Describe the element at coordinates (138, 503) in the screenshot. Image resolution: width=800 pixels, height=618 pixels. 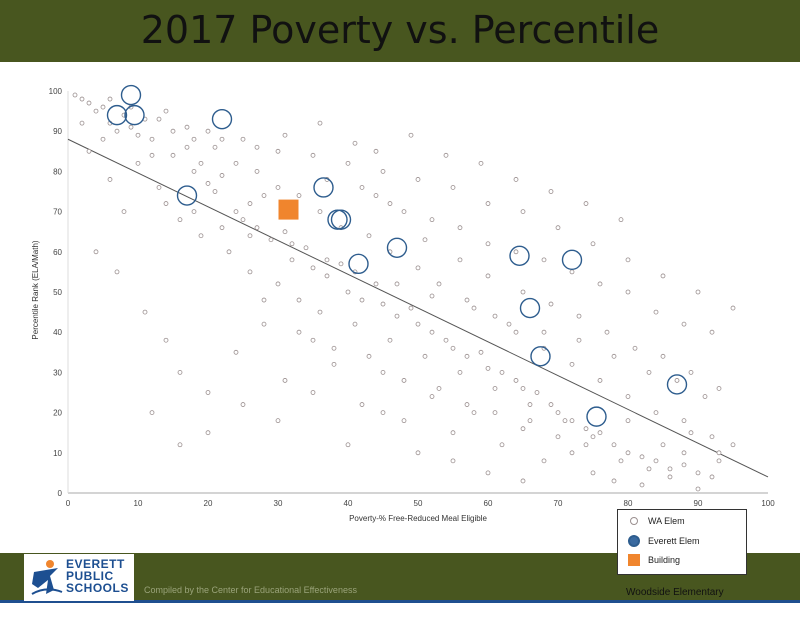
I see `x-tick-label: 10` at that location.